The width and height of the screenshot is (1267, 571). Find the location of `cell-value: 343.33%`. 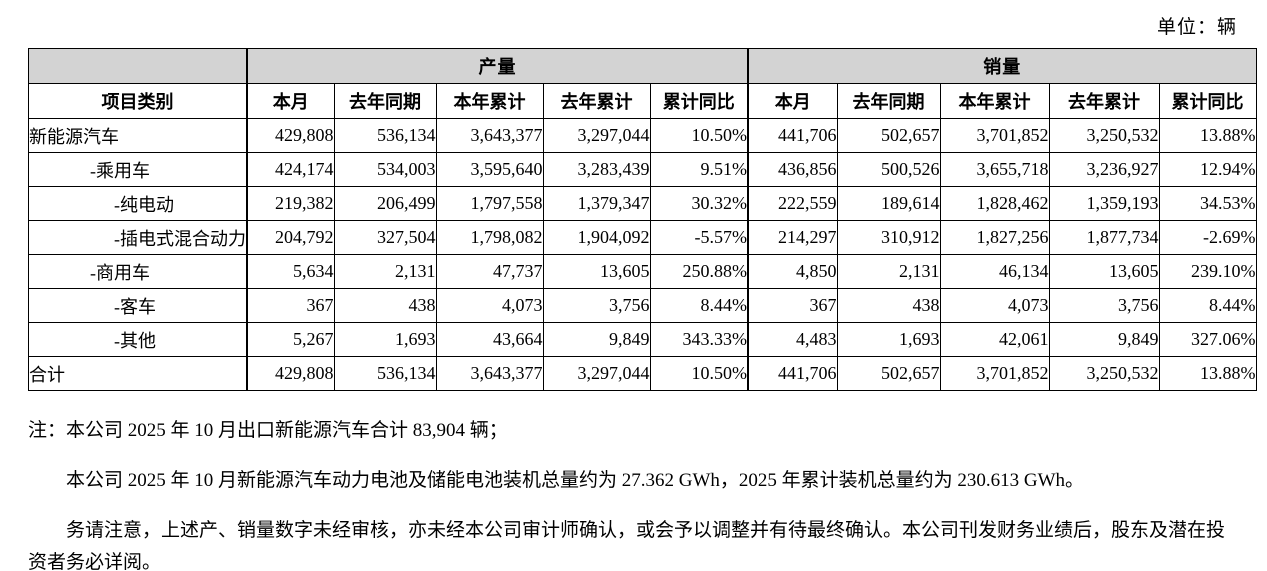

cell-value: 343.33% is located at coordinates (699, 339).